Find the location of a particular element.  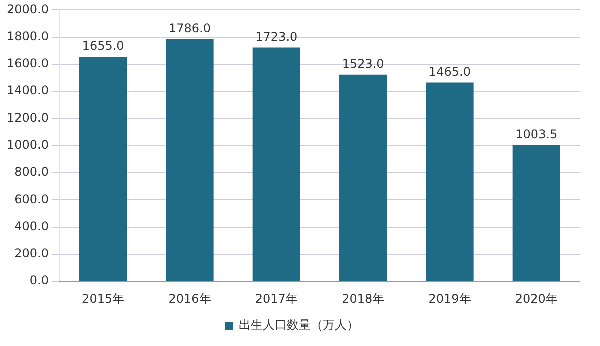

y-tick-label: 200.0 is located at coordinates (31, 253).